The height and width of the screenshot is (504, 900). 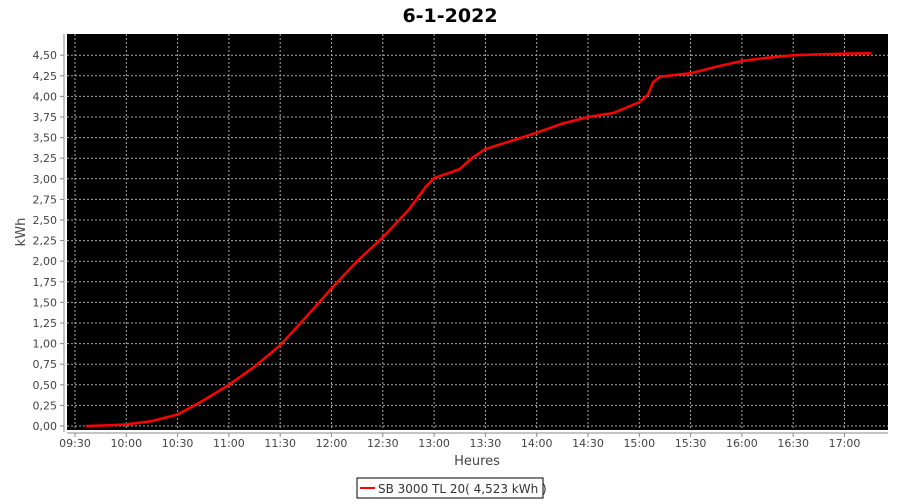 What do you see at coordinates (45, 55) in the screenshot?
I see `y-tick-label: 4,50` at bounding box center [45, 55].